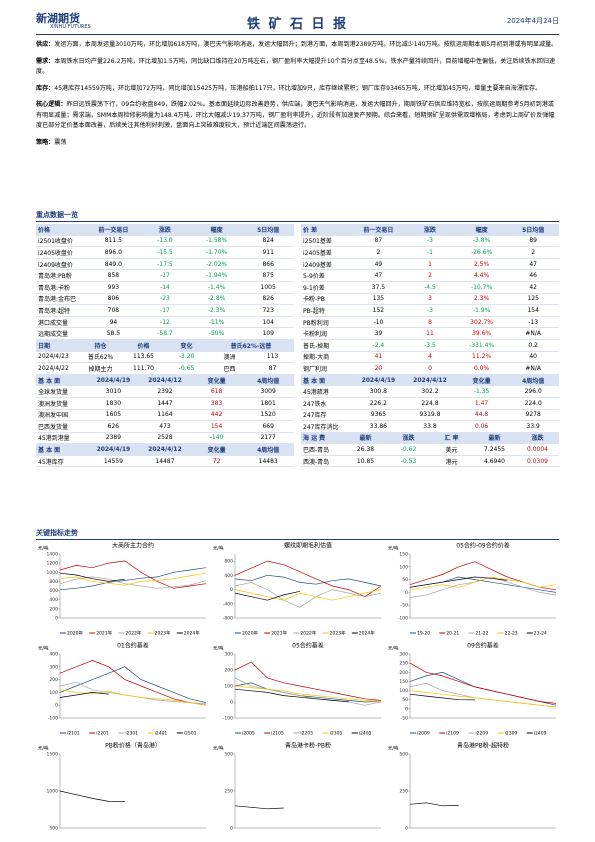  Describe the element at coordinates (113, 310) in the screenshot. I see `table-cell: 708` at that location.